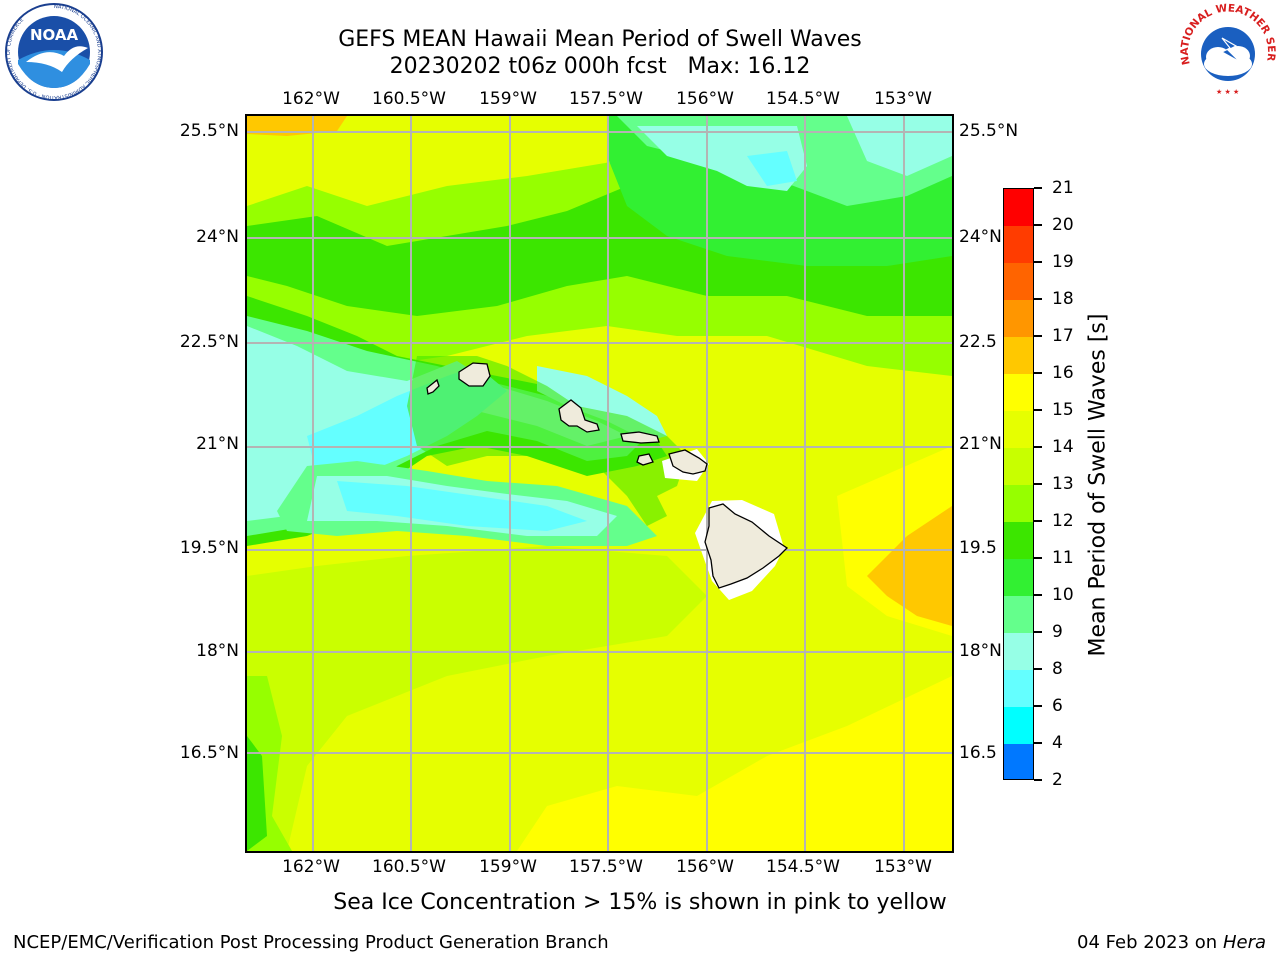 The height and width of the screenshot is (960, 1280). Describe the element at coordinates (474, 374) in the screenshot. I see `island-kauai` at that location.